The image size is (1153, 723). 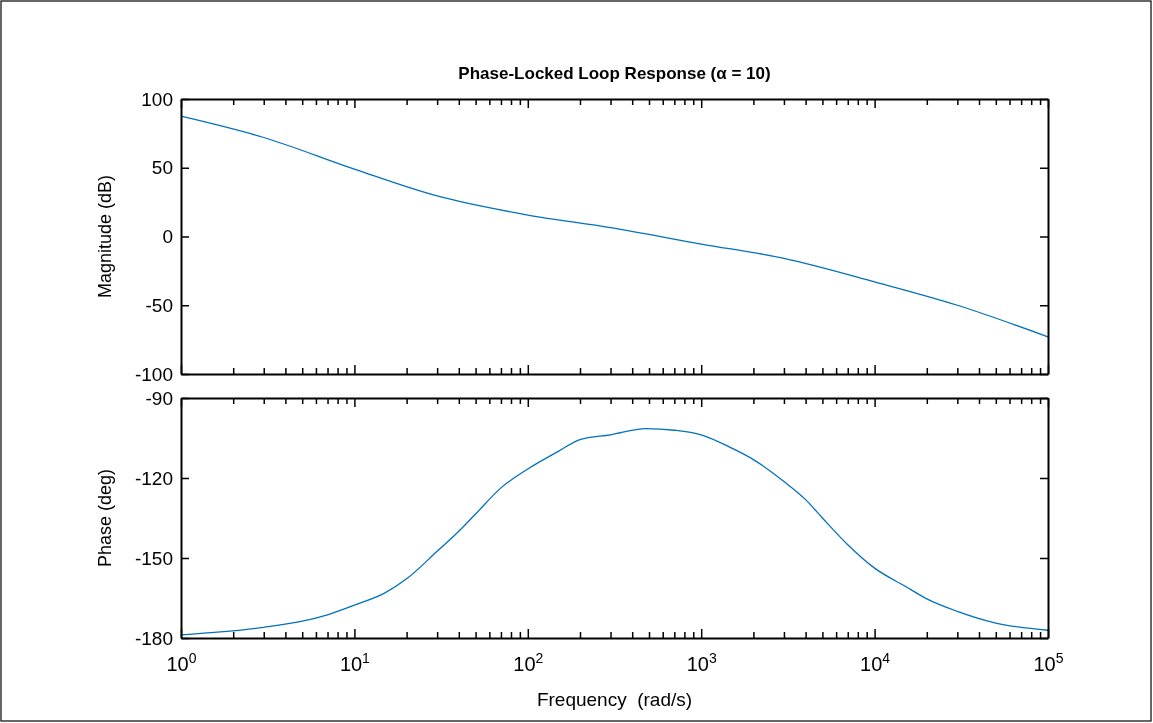 I want to click on y-tick-label: -50, so click(x=159, y=305).